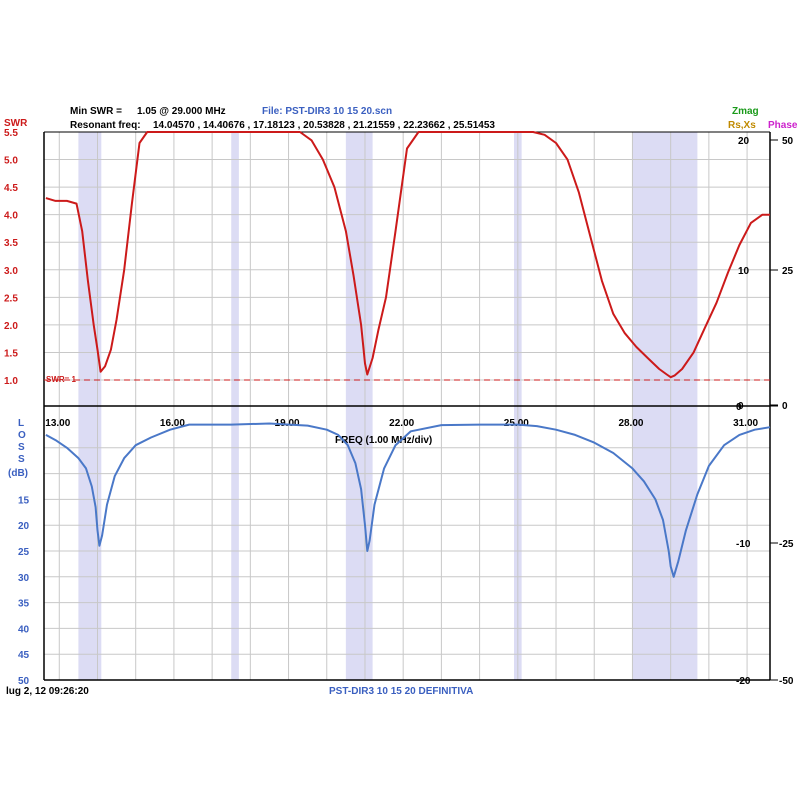  I want to click on swr-tick-label: 3.5, so click(11, 243).